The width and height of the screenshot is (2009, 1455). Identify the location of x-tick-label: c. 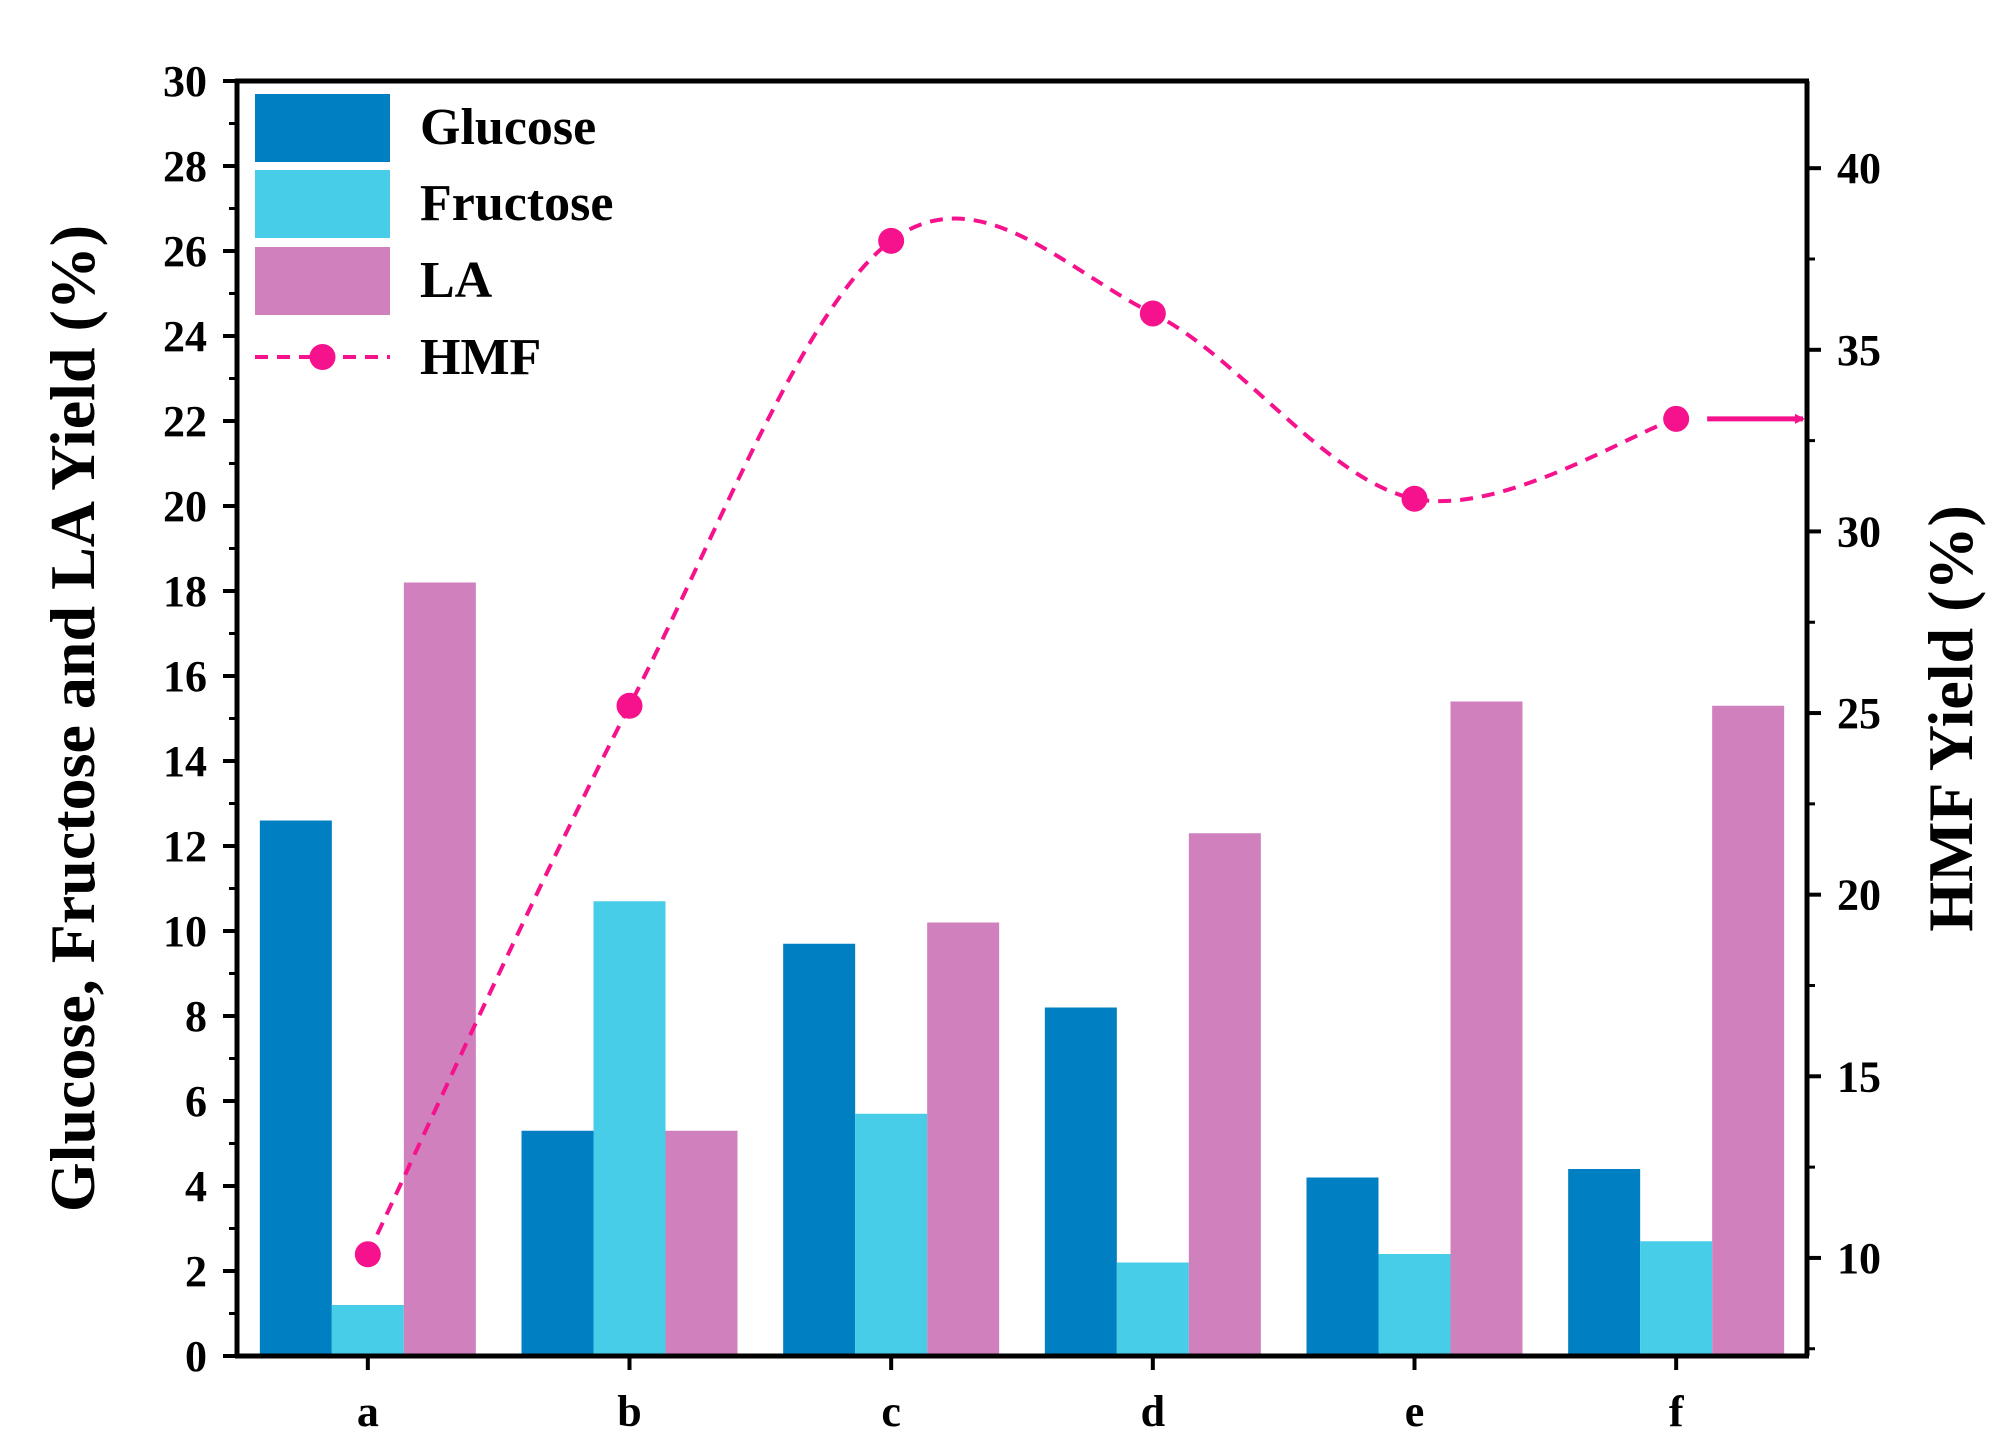
(891, 1411).